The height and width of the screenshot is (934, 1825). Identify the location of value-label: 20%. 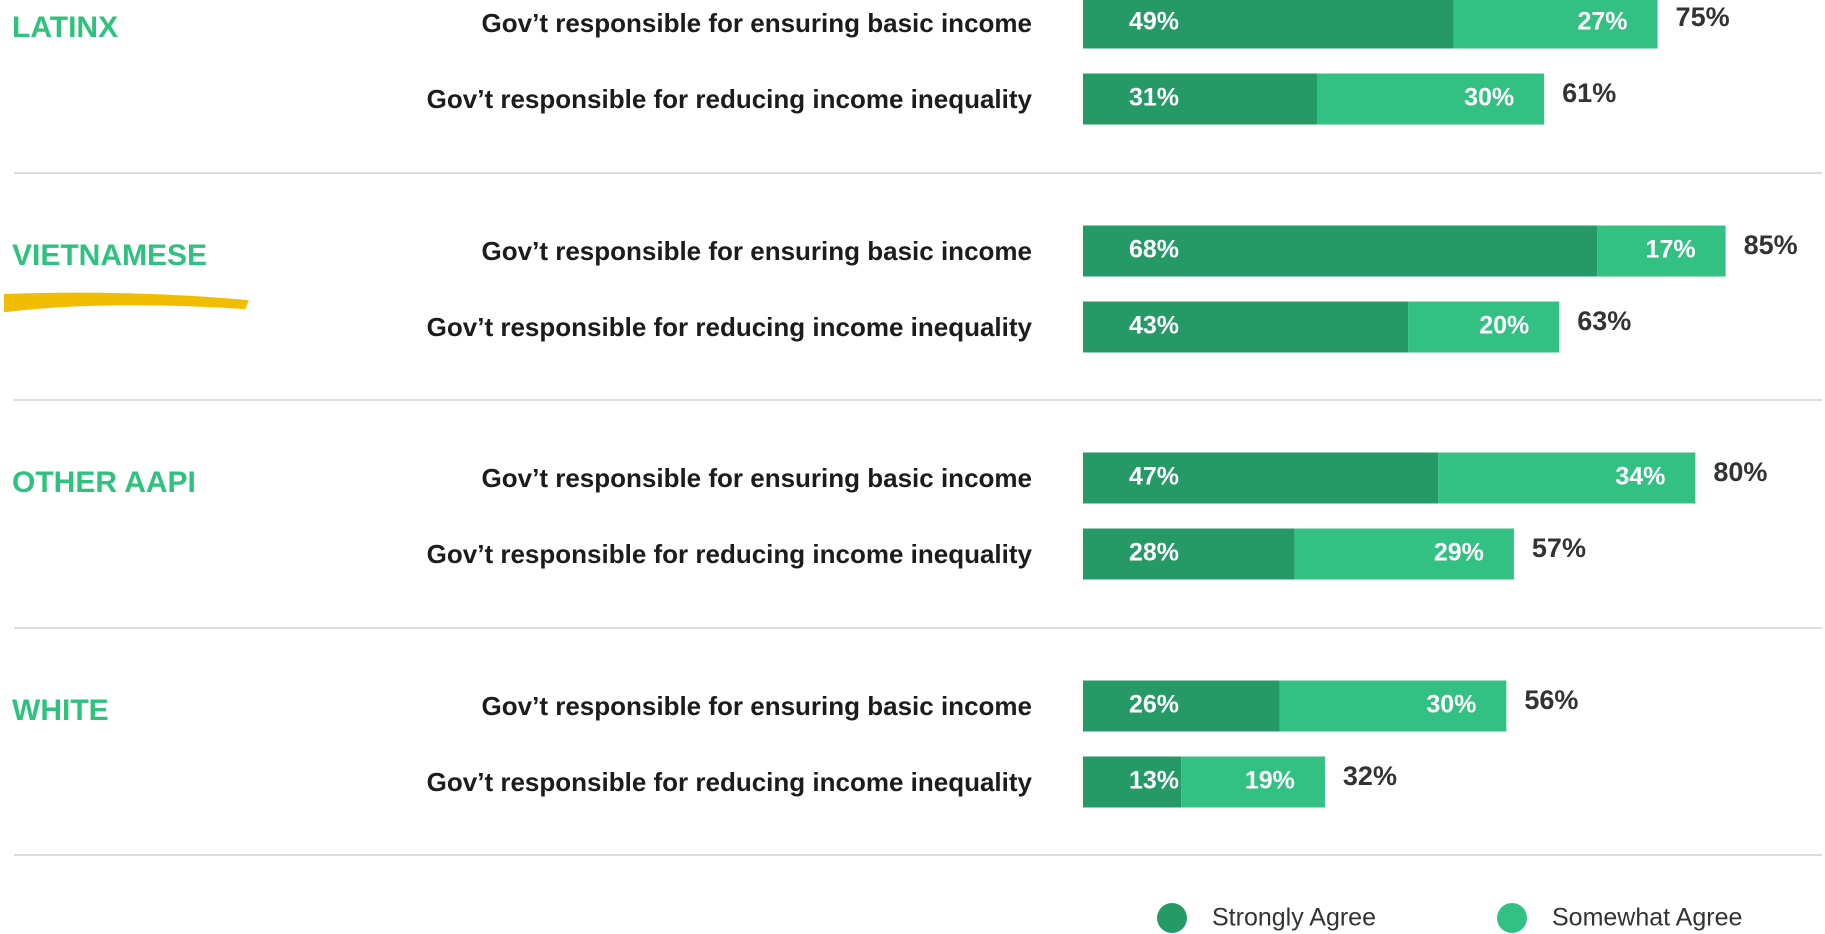
(1504, 326).